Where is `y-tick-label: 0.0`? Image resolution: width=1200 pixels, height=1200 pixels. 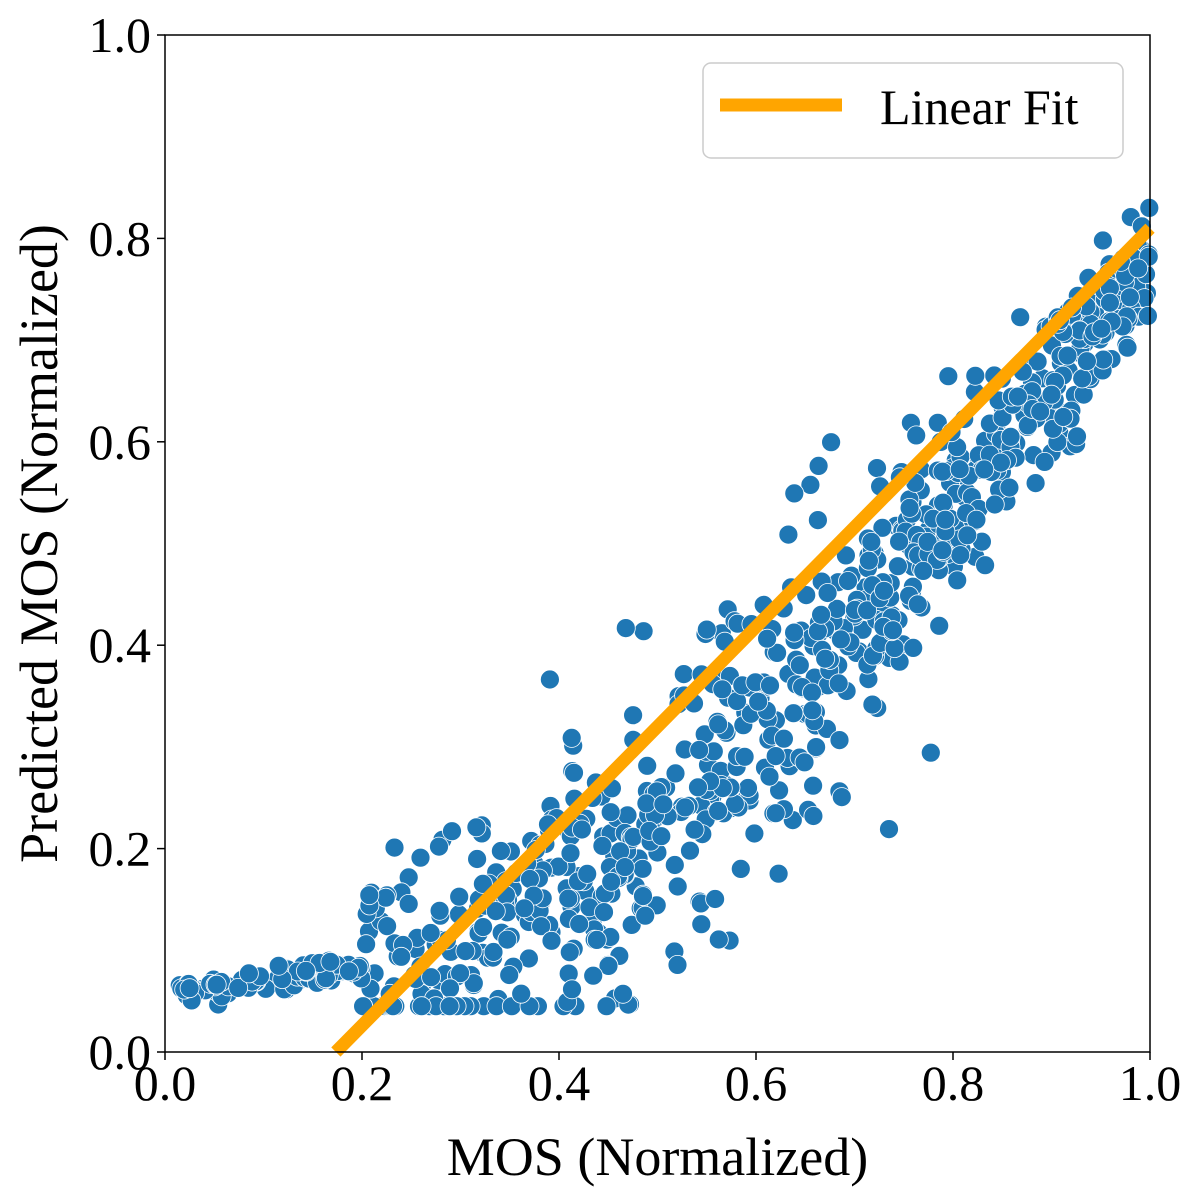 y-tick-label: 0.0 is located at coordinates (120, 1052).